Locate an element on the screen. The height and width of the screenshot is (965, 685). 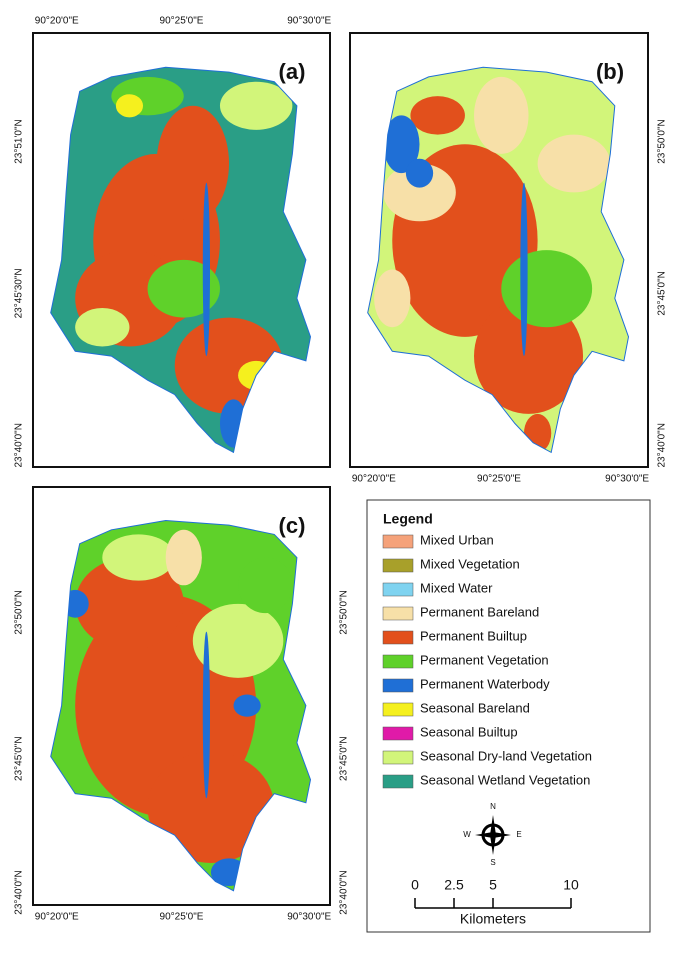
map-area is located at coordinates (180, 705).